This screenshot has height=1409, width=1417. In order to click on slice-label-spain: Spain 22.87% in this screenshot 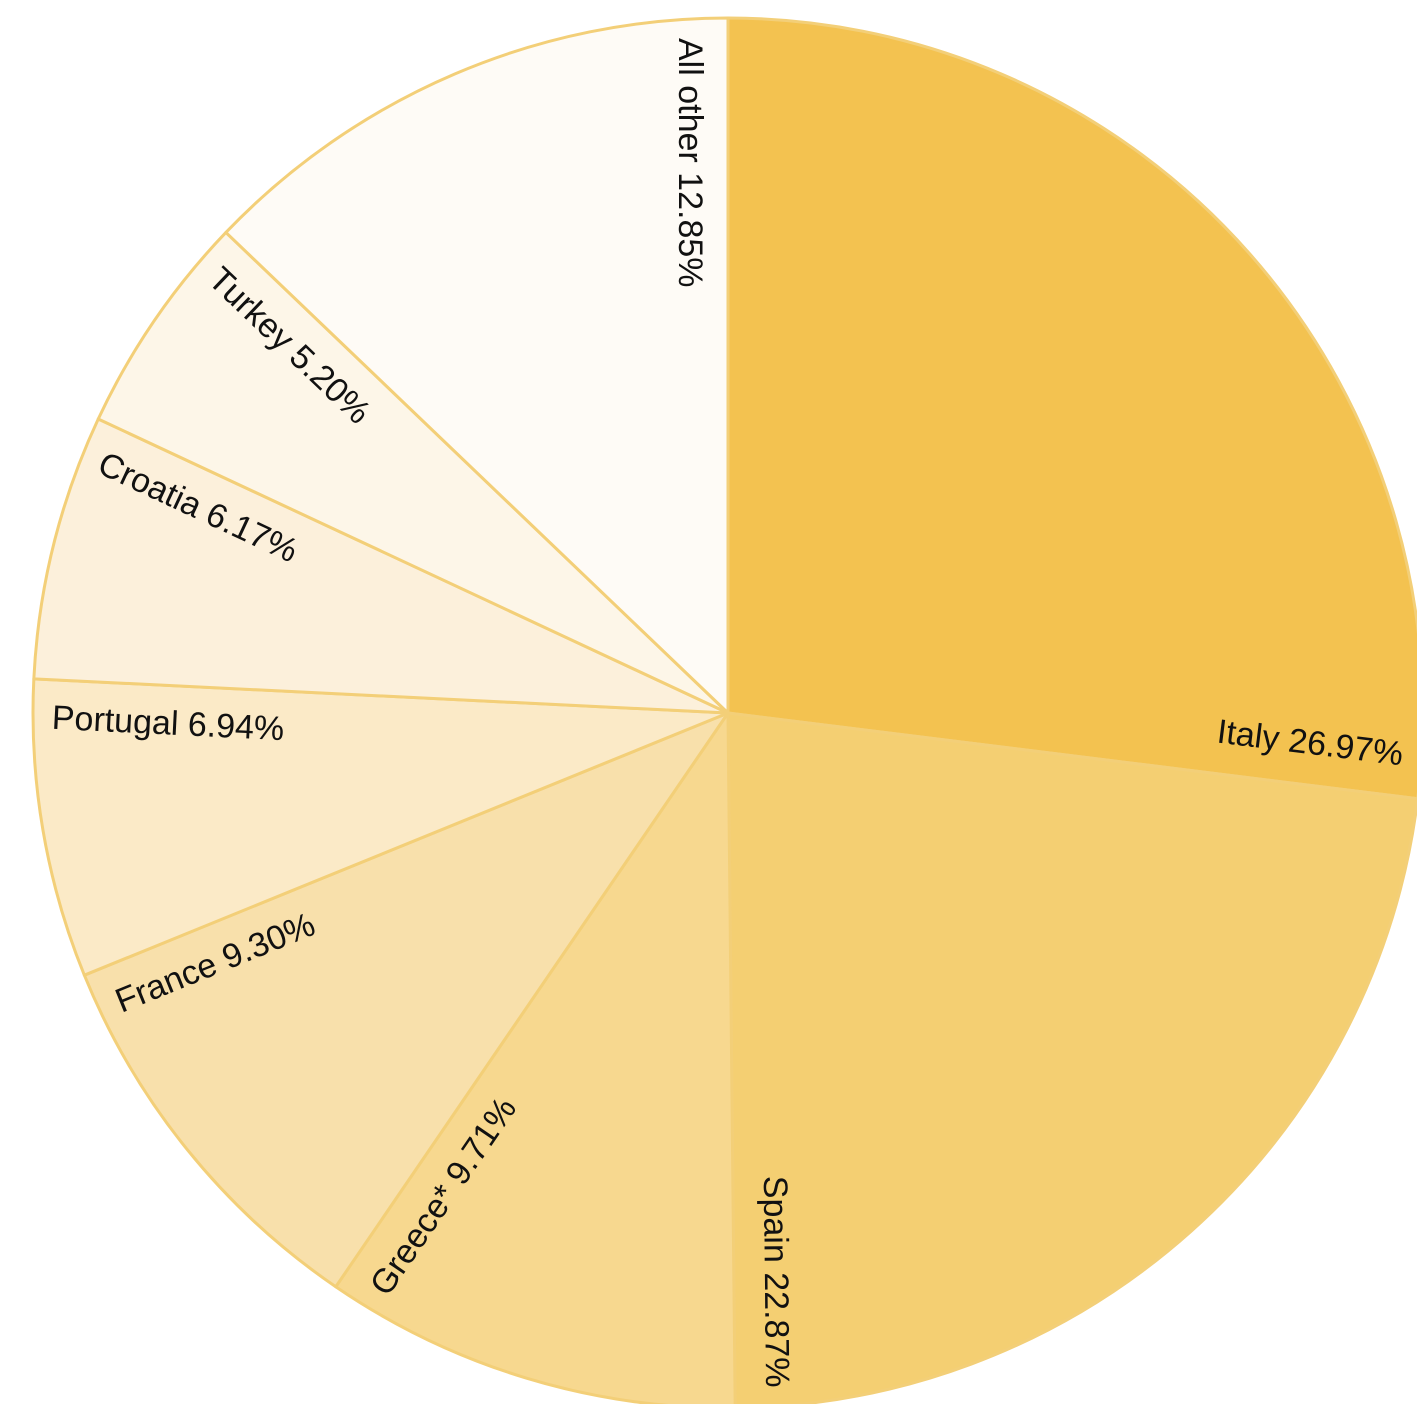, I will do `click(776, 1282)`.